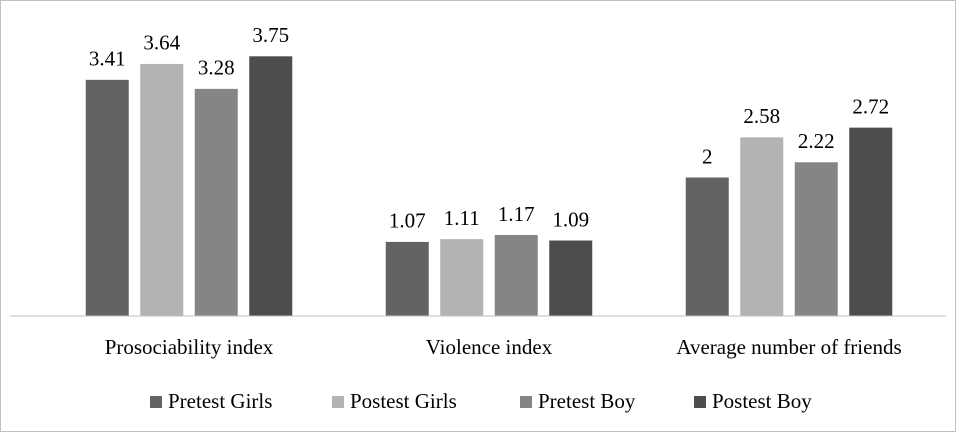  I want to click on data-label: 2, so click(707, 156).